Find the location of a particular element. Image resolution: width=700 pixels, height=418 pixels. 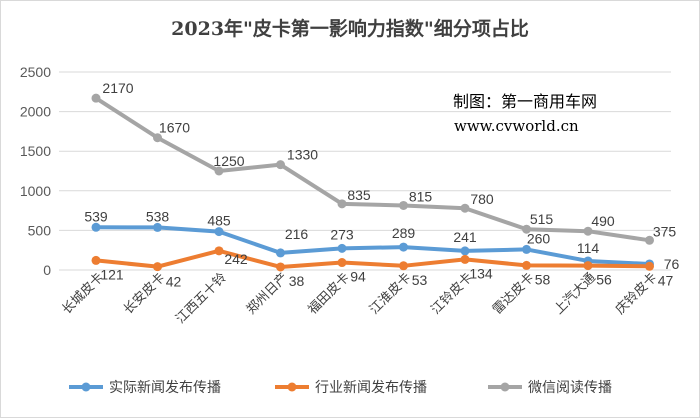

x-tick-label: 郑州日产 is located at coordinates (267, 293).